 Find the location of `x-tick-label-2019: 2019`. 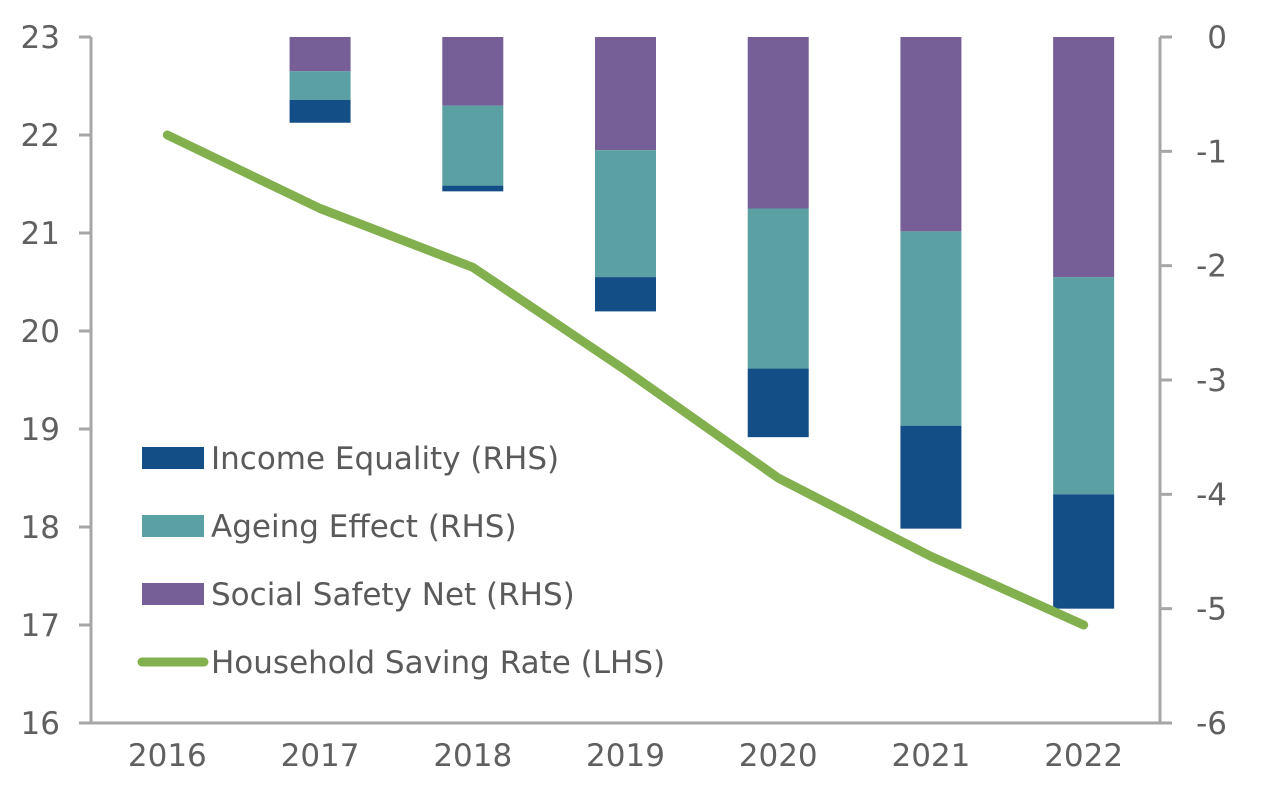

x-tick-label-2019: 2019 is located at coordinates (625, 756).